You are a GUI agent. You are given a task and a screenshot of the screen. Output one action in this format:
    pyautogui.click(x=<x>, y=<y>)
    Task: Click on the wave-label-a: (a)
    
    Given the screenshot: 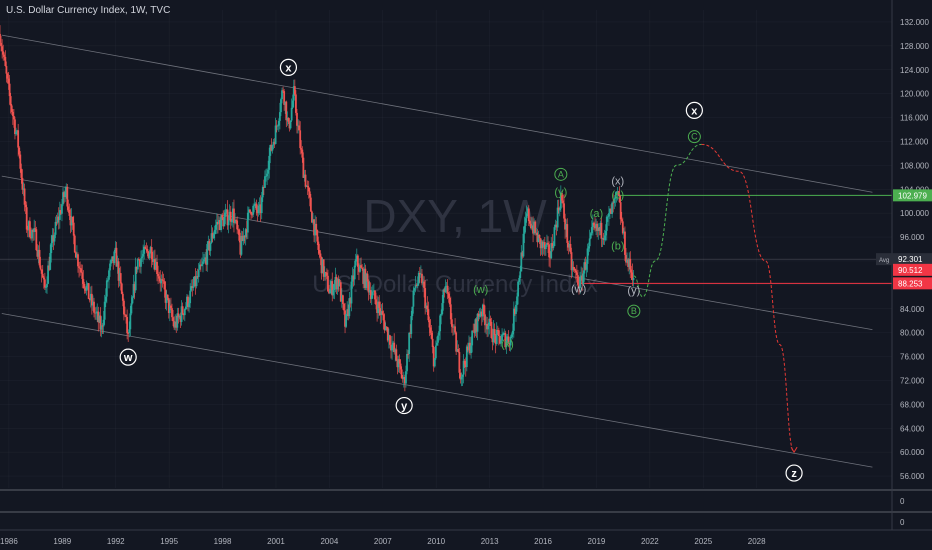 What is the action you would take?
    pyautogui.click(x=596, y=214)
    